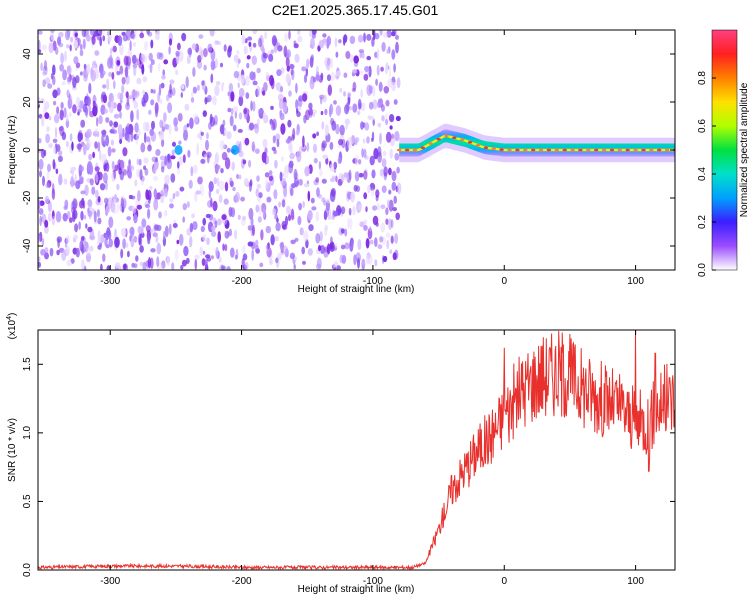 This screenshot has width=750, height=600. I want to click on snr-y-label: SNR (10 * v/v), so click(12, 450).